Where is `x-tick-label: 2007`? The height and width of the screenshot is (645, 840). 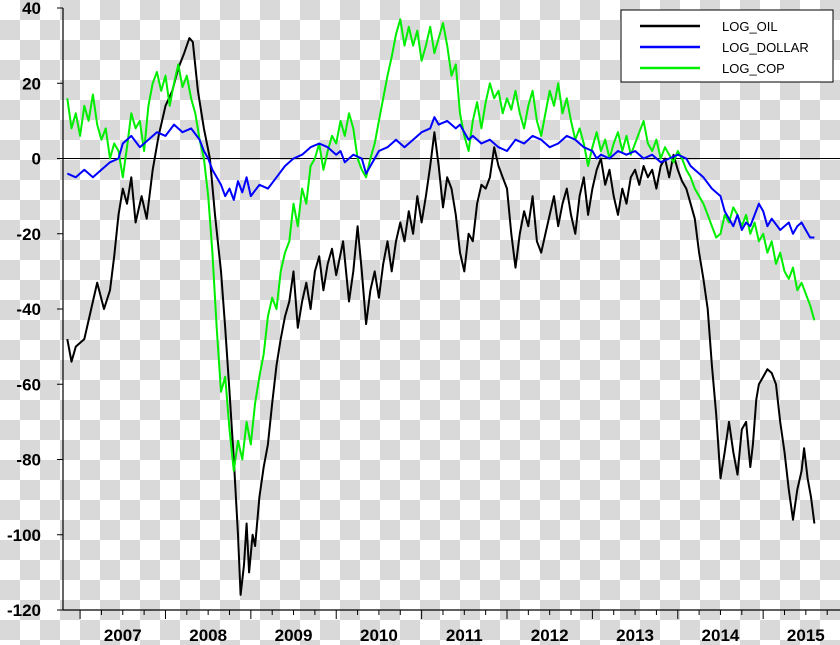
x-tick-label: 2007 is located at coordinates (123, 635).